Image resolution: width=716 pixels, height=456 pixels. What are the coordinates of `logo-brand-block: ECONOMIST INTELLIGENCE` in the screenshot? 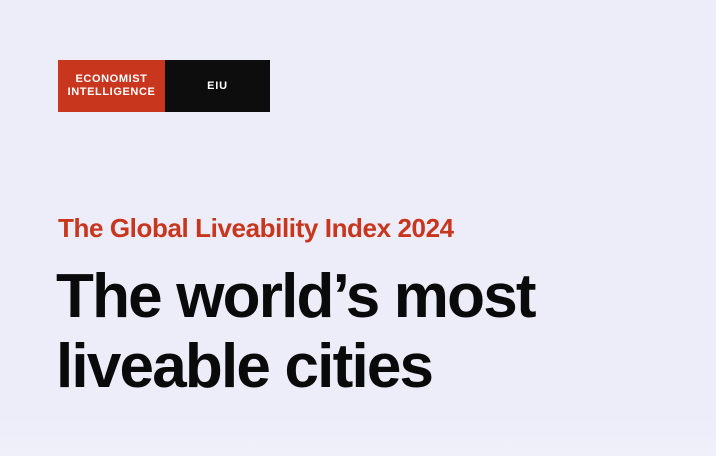 It's located at (111, 86).